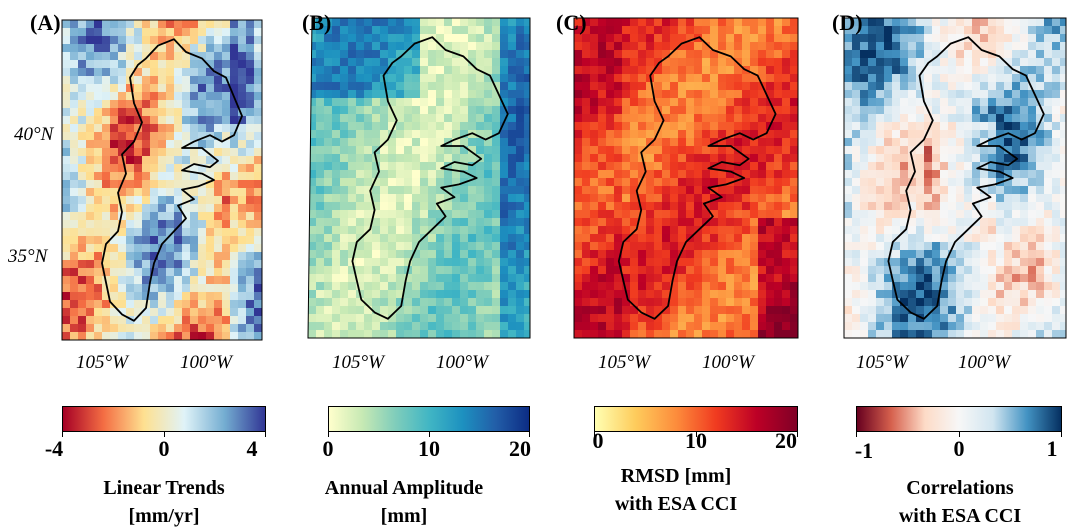 The height and width of the screenshot is (530, 1072). What do you see at coordinates (45, 22) in the screenshot?
I see `panel-label: (A)` at bounding box center [45, 22].